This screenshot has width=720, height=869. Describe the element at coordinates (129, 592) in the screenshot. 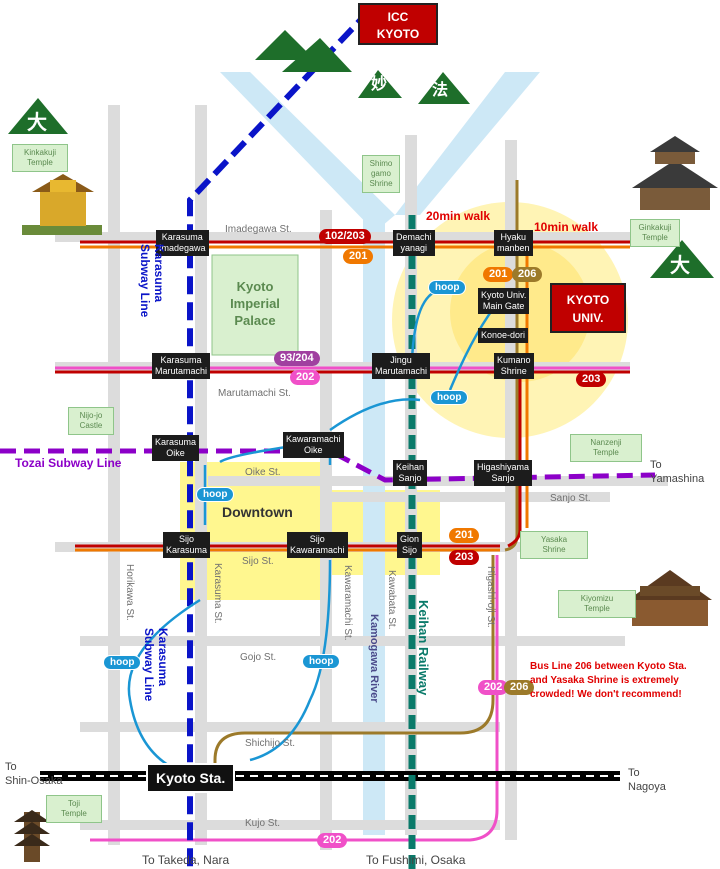

I see `street-horikawa: Horikawa St.` at that location.